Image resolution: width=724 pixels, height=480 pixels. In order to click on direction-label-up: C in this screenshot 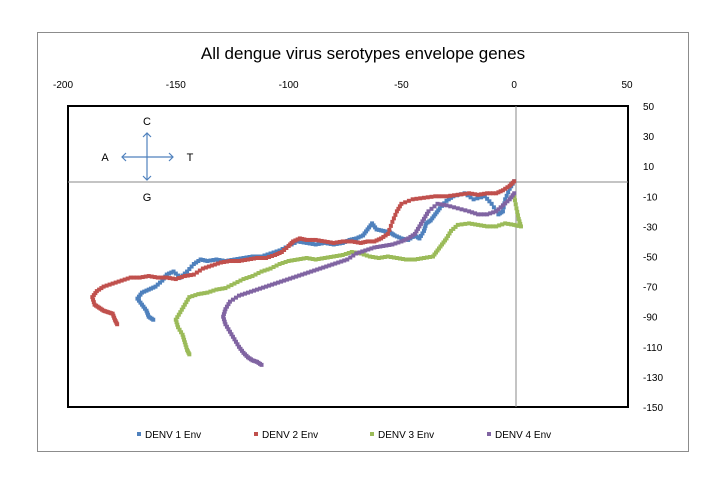, I will do `click(147, 122)`.